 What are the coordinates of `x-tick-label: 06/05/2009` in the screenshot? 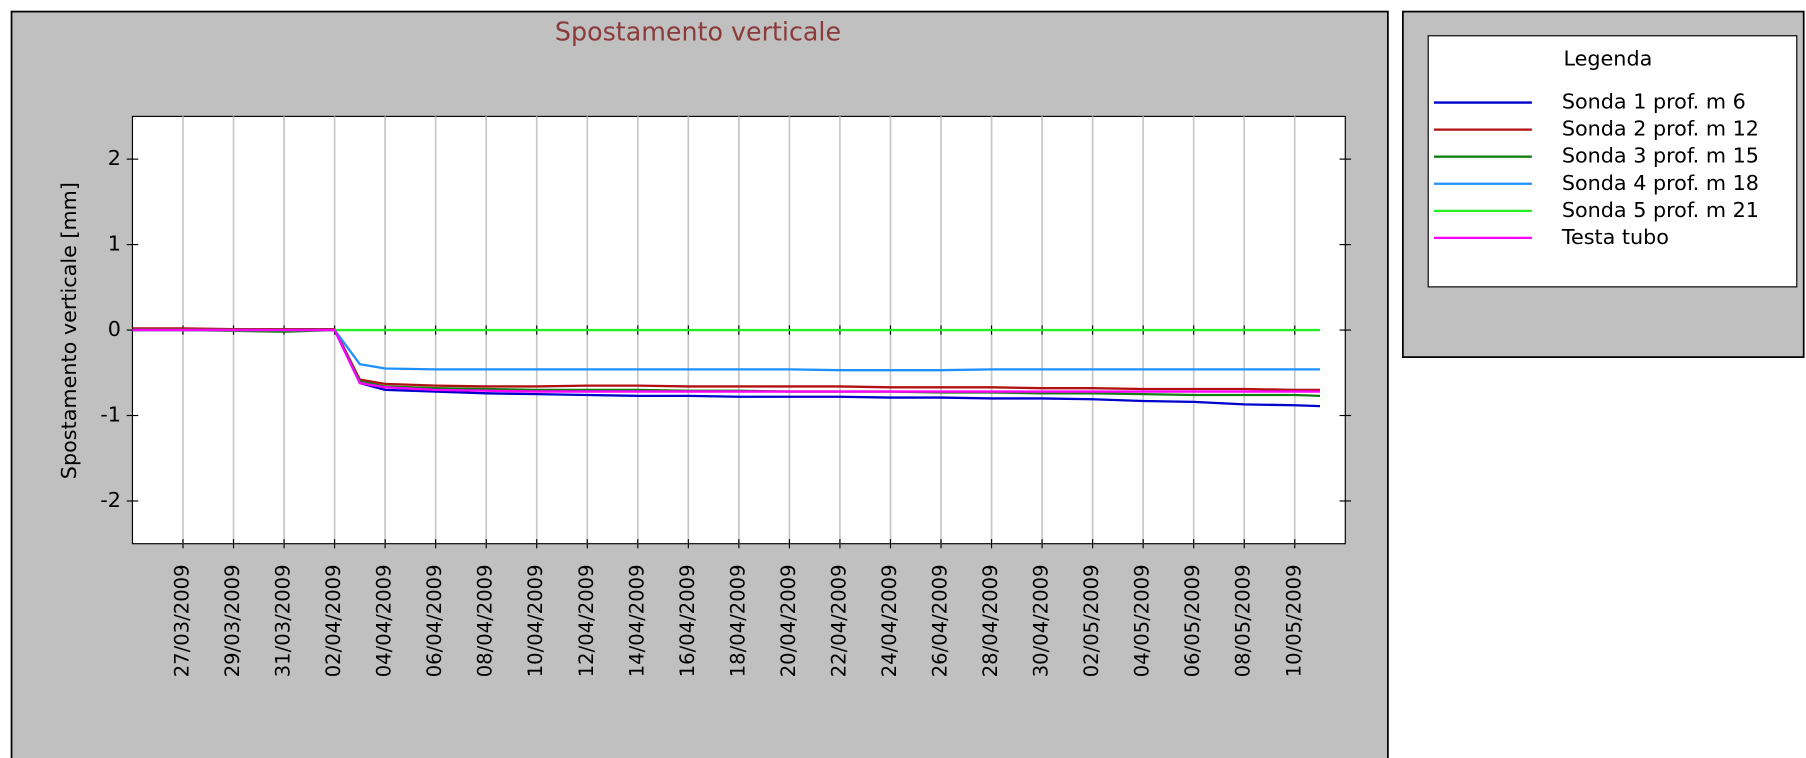 It's located at (1192, 620).